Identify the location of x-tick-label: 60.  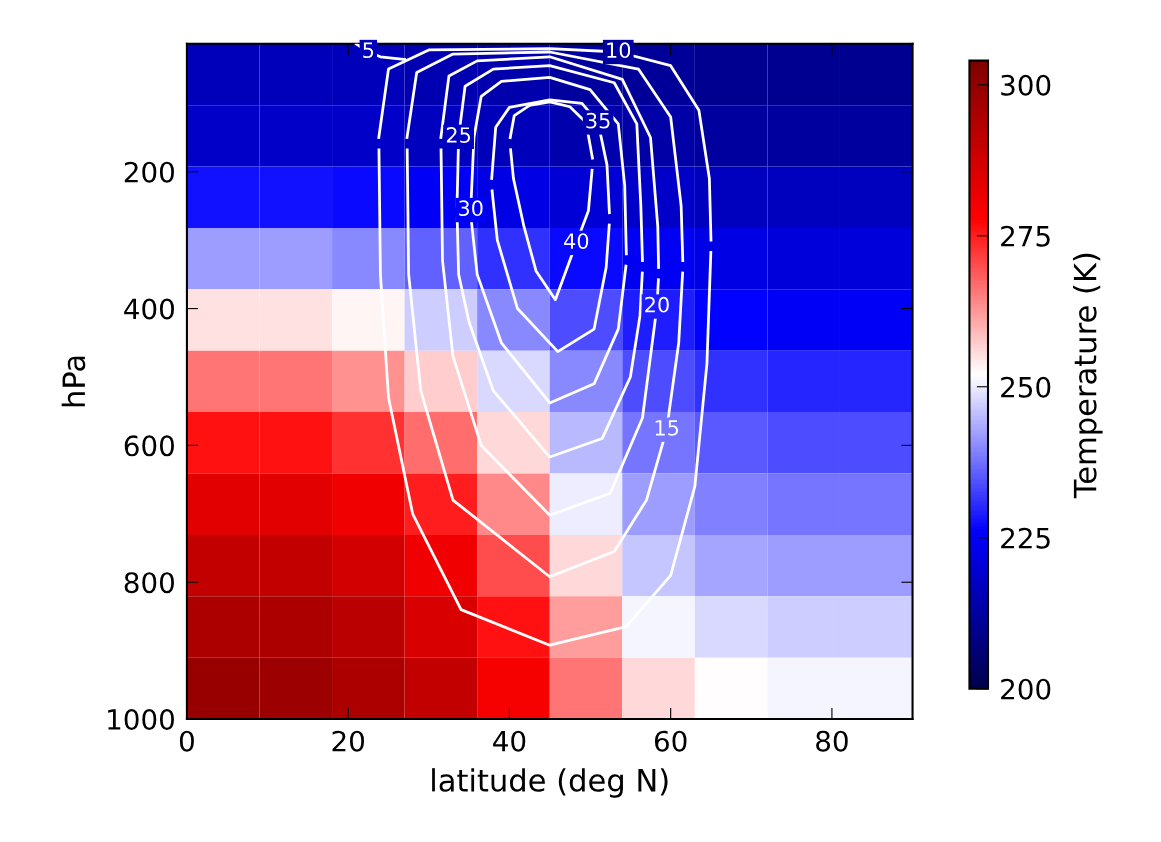
(670, 741).